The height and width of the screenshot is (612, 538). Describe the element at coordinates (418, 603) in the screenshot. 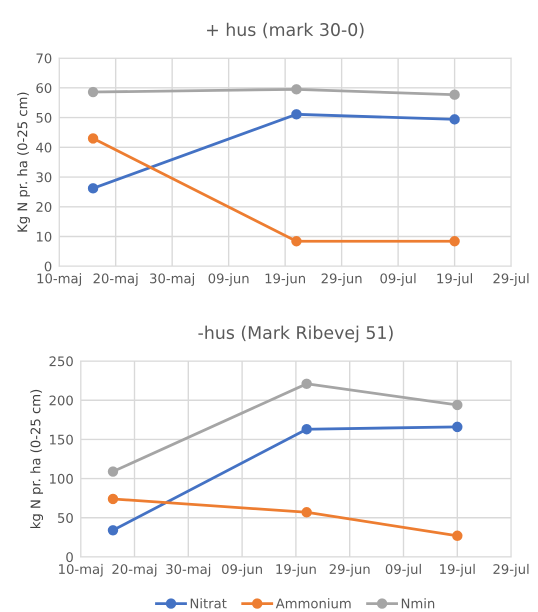

I see `legend-label: Nmin` at that location.